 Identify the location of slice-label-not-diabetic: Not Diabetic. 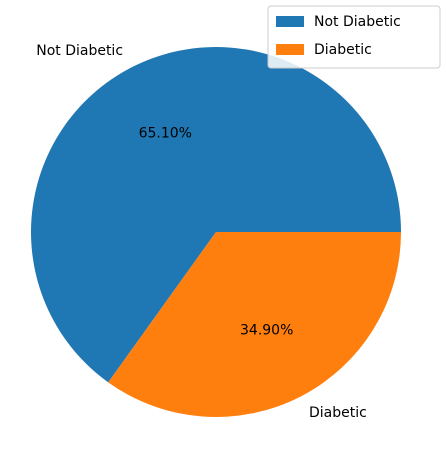
(79, 51).